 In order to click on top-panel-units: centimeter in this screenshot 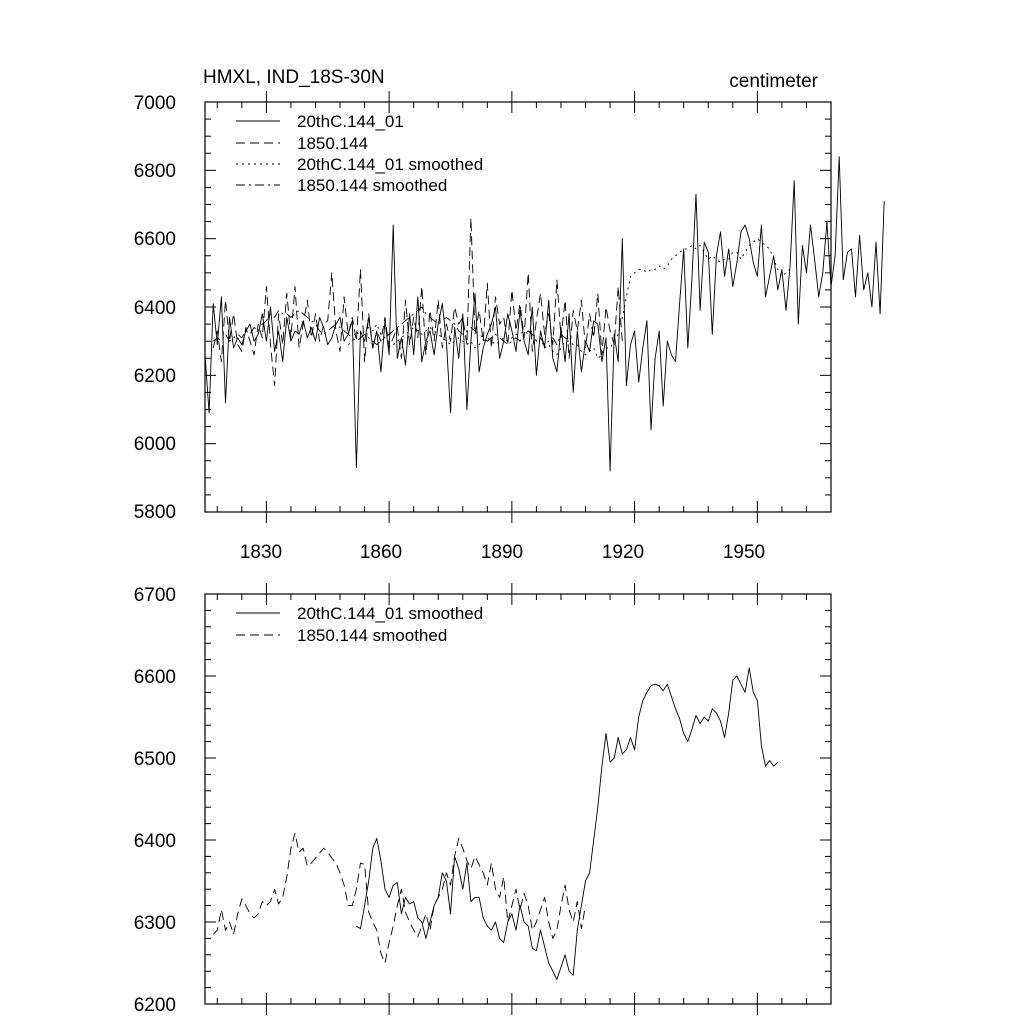, I will do `click(773, 81)`.